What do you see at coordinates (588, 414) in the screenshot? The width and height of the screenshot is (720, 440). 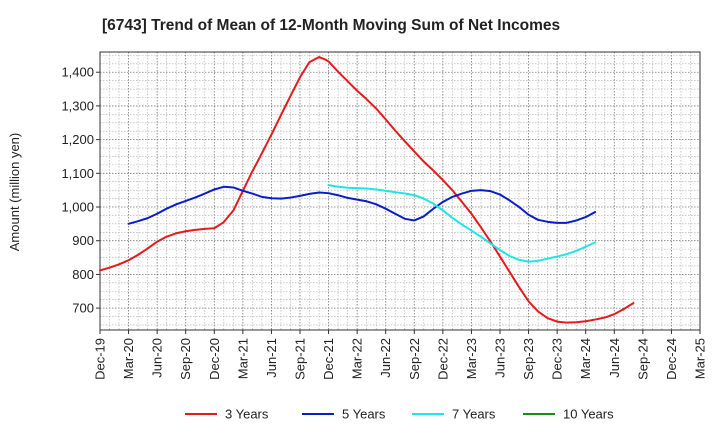 I see `legend-label-10-years: 10 Years` at bounding box center [588, 414].